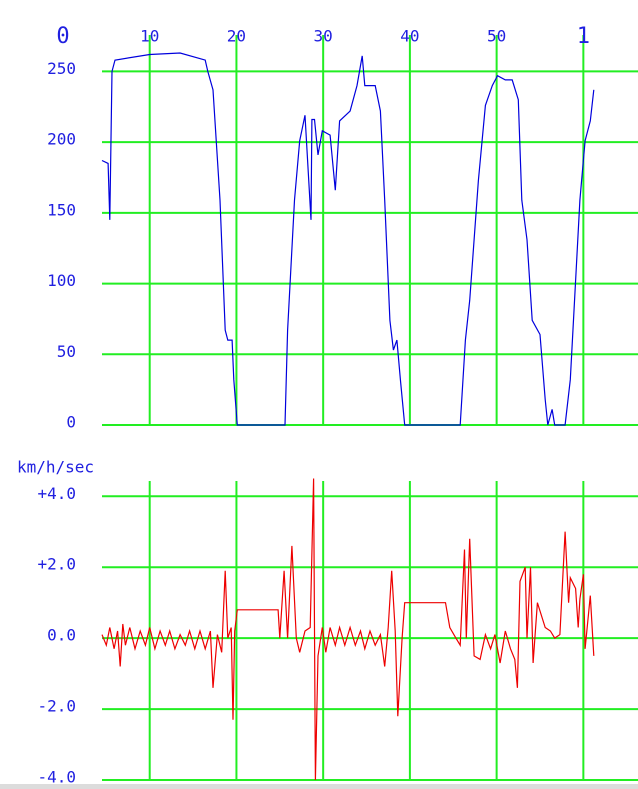 This screenshot has width=638, height=789. I want to click on y-axis-label: km/h/sec, so click(55, 467).